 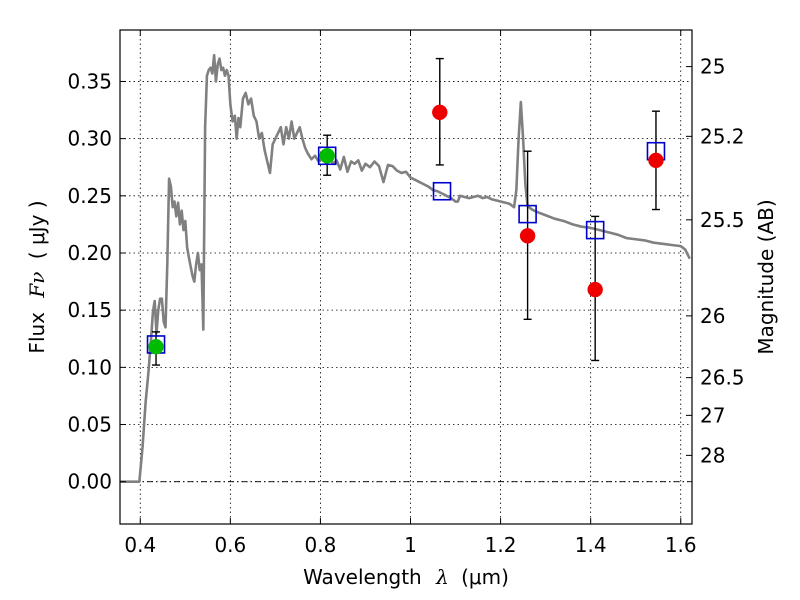 What do you see at coordinates (89, 196) in the screenshot?
I see `y-tick-label: 0.25` at bounding box center [89, 196].